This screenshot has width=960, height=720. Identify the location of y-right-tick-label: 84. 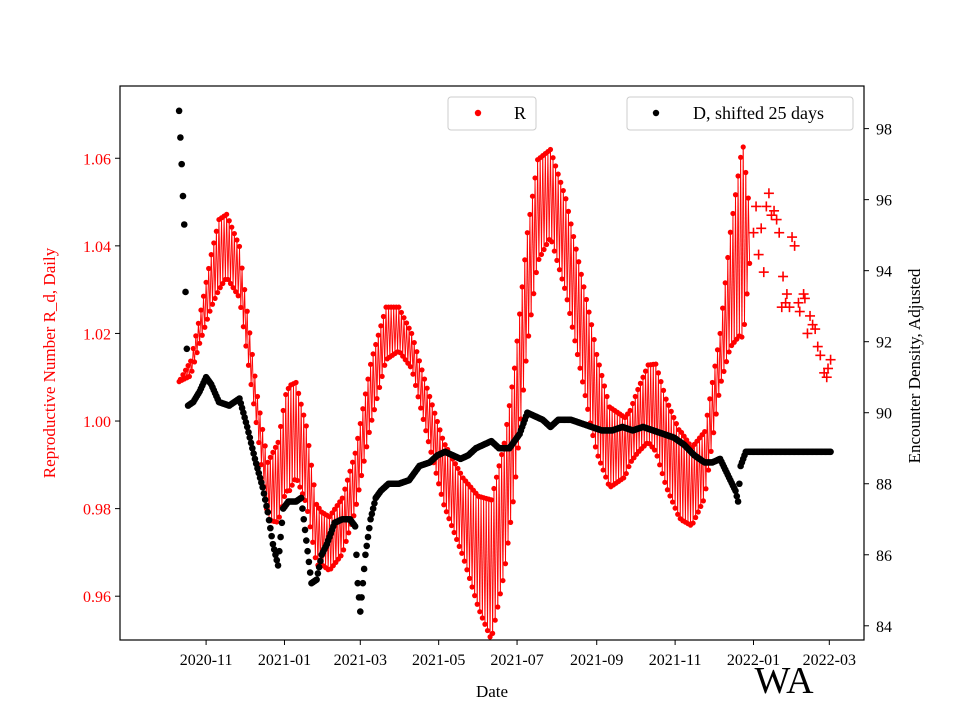
(884, 627).